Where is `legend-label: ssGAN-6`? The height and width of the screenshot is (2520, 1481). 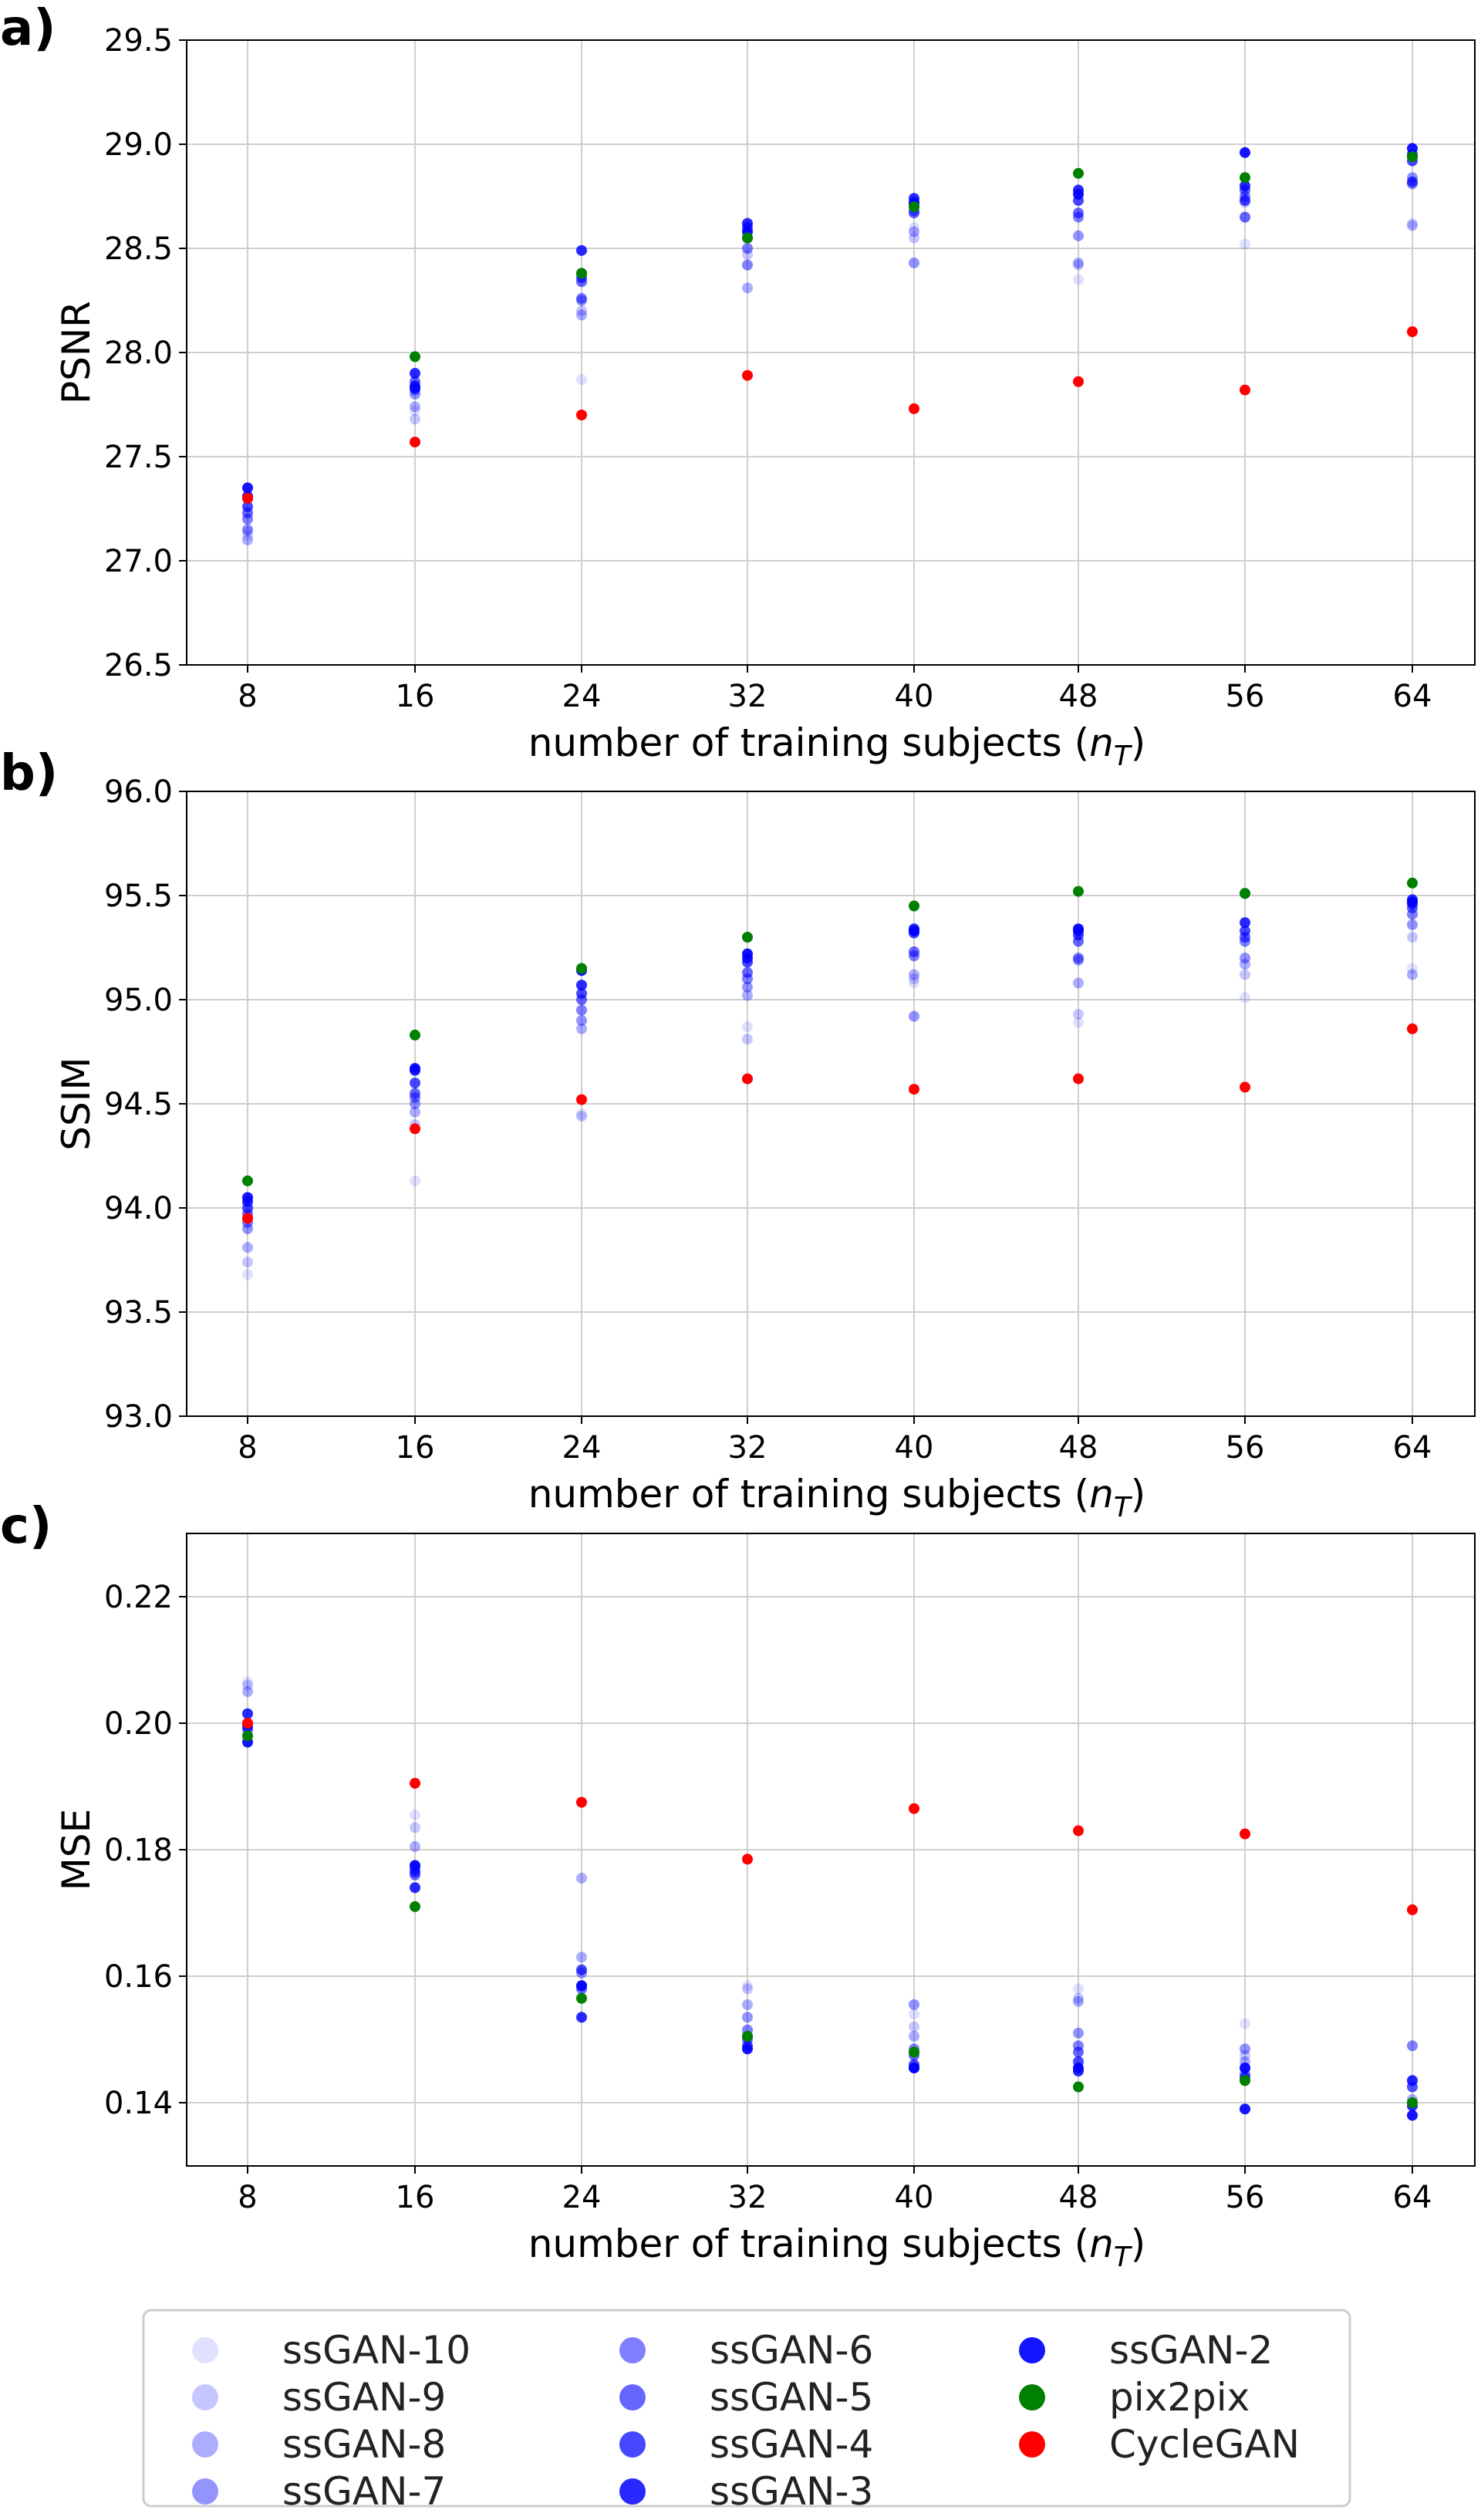 legend-label: ssGAN-6 is located at coordinates (791, 2350).